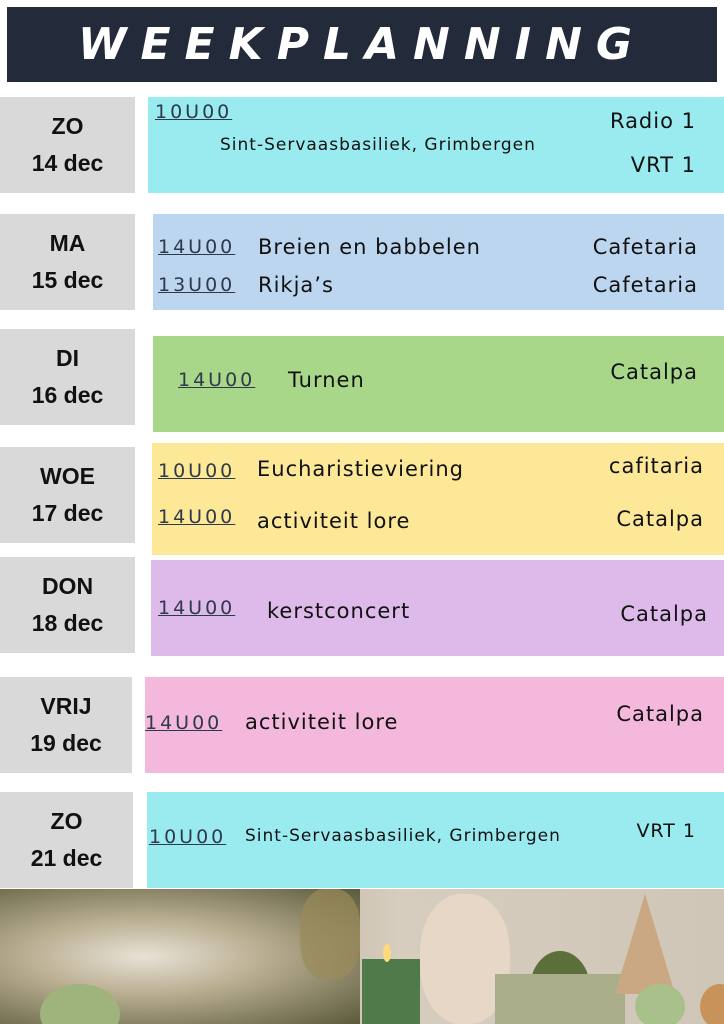 This screenshot has height=1024, width=724. I want to click on day-date: 18 dec, so click(67, 623).